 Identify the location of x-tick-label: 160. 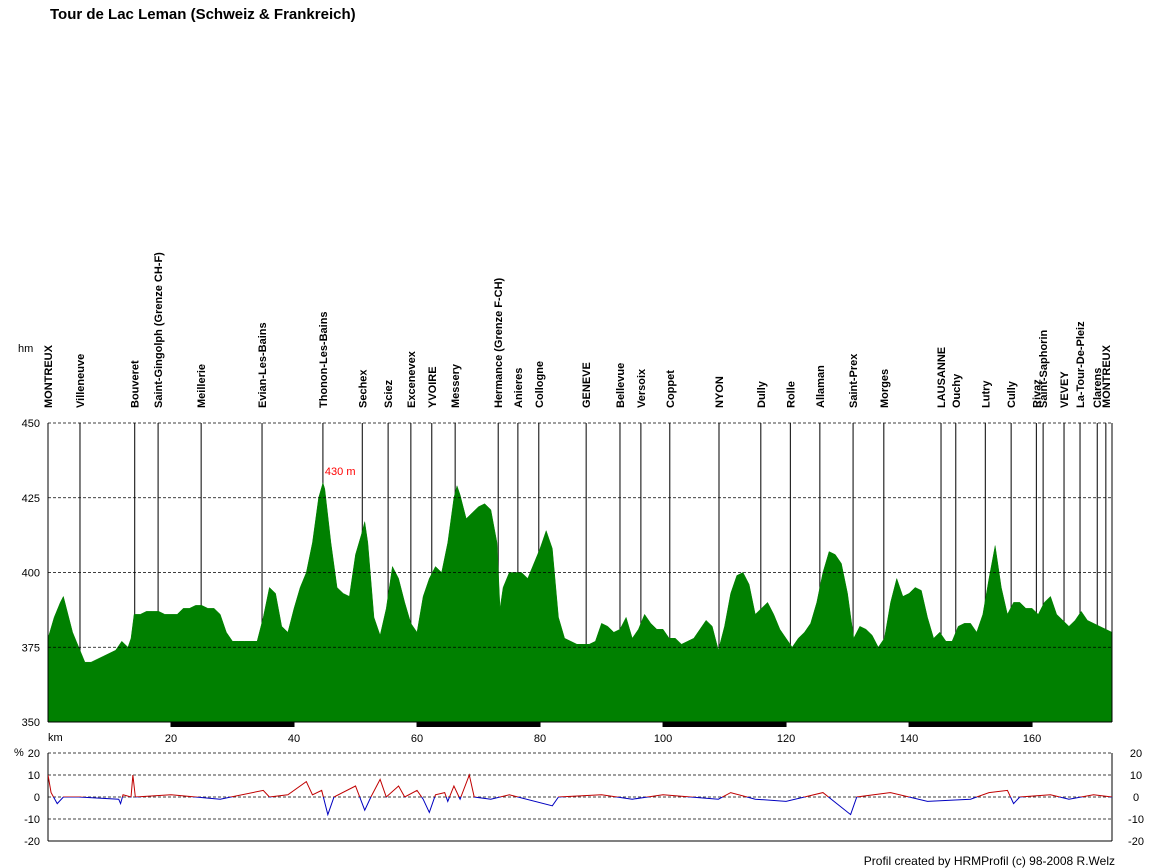
(1032, 739).